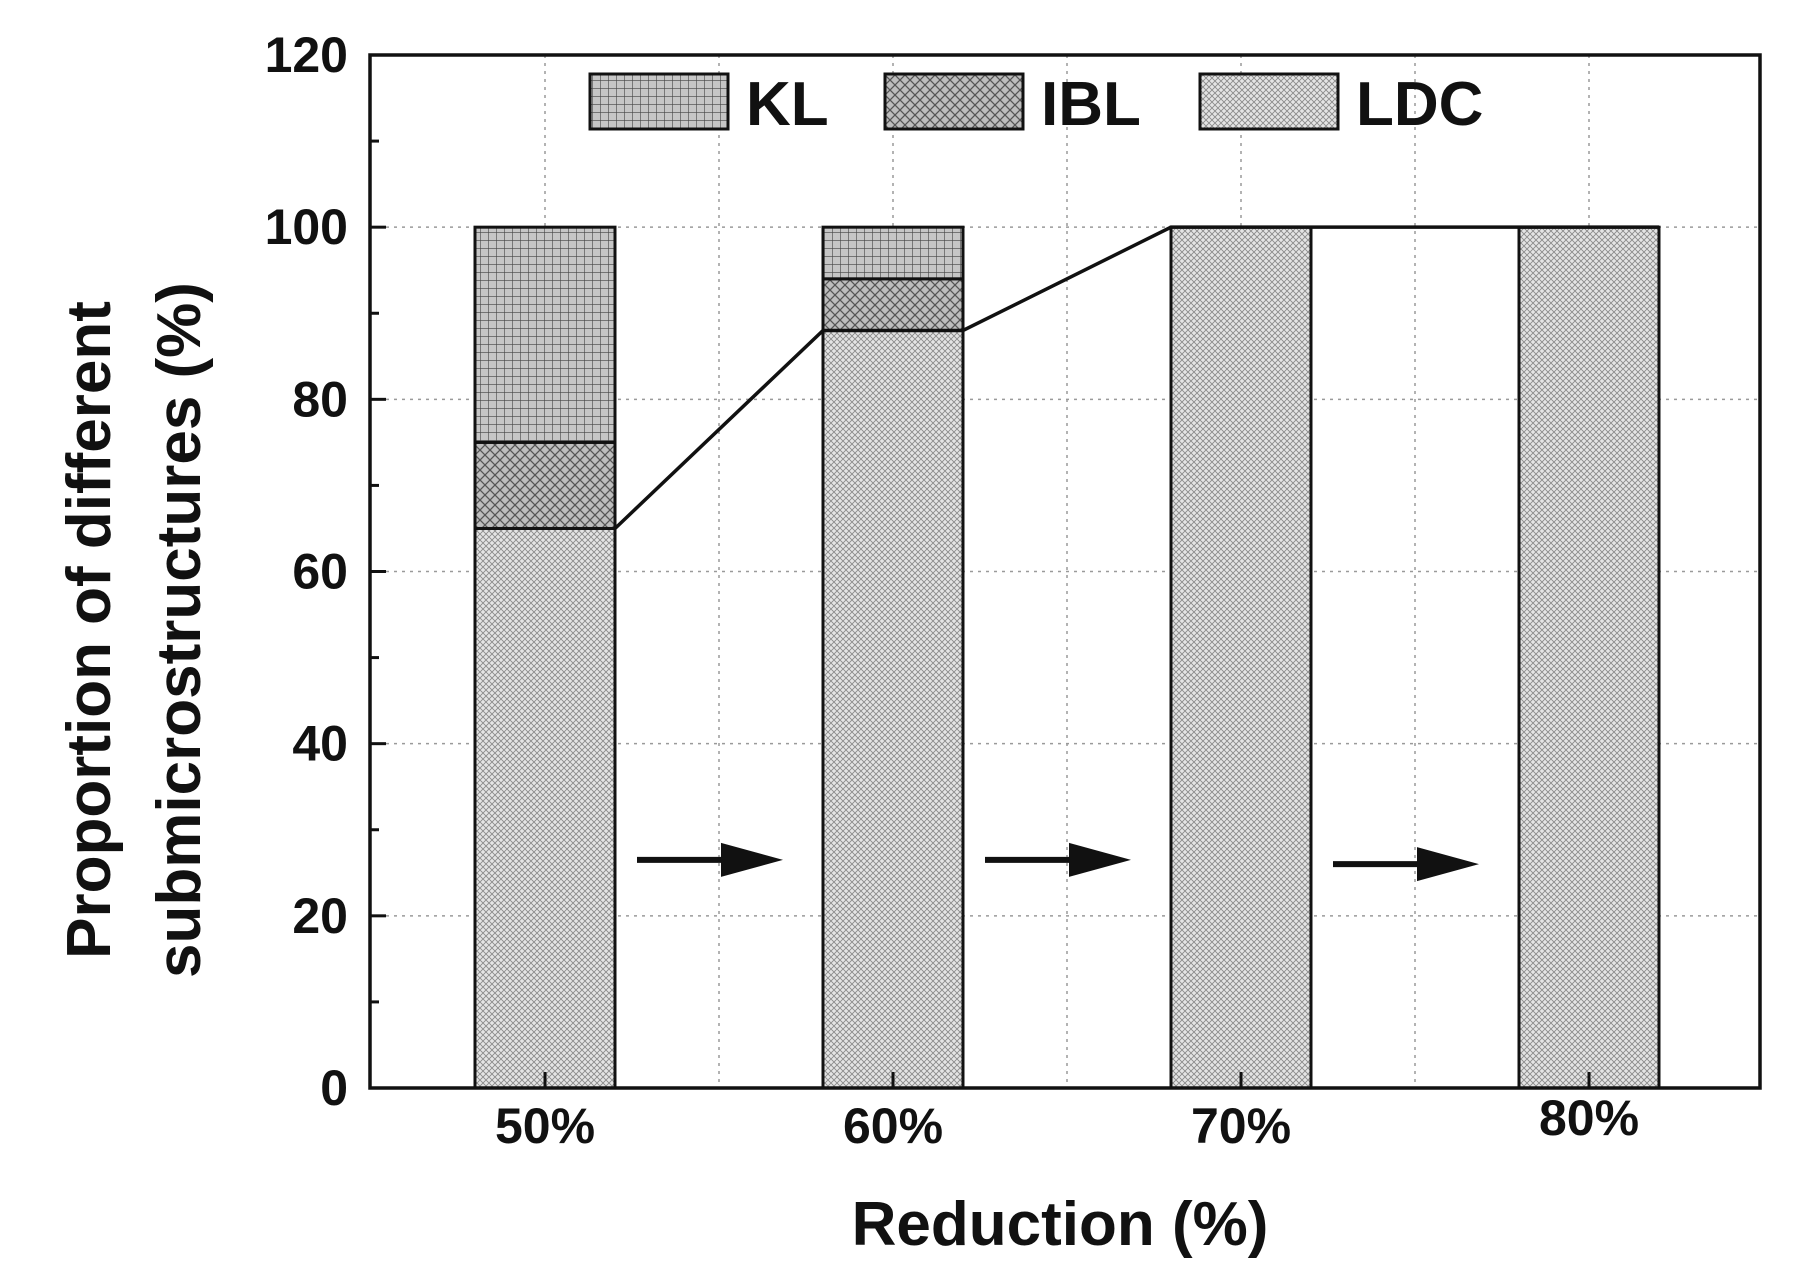 This screenshot has width=1820, height=1288. Describe the element at coordinates (1419, 104) in the screenshot. I see `legend-label-ldc: LDC` at that location.